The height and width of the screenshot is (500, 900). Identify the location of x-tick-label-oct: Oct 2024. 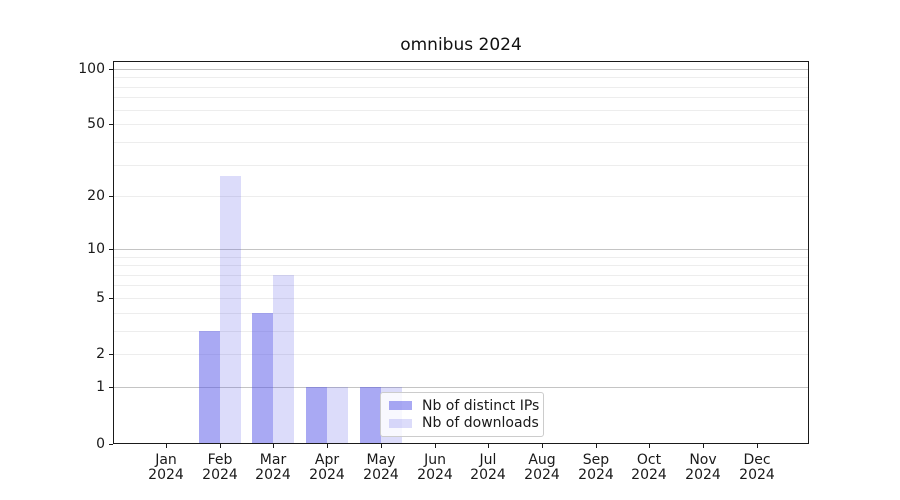
(649, 468).